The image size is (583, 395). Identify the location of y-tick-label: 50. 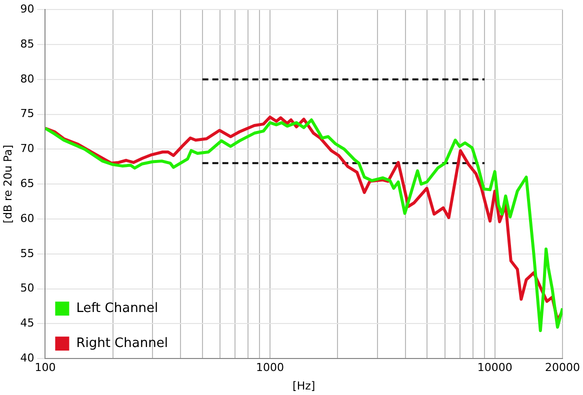
(27, 288).